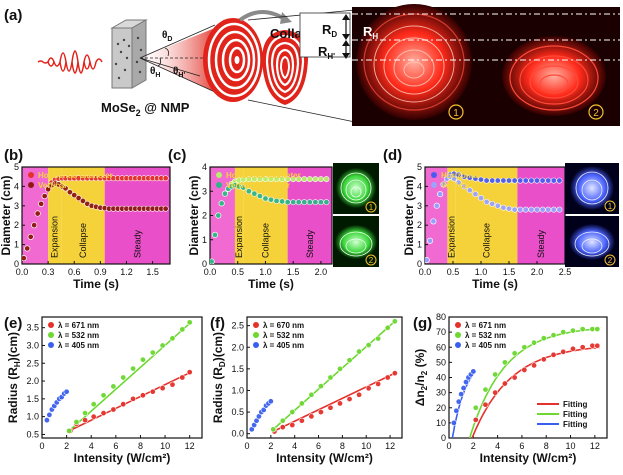 This screenshot has width=623, height=475. What do you see at coordinates (13, 15) in the screenshot?
I see `panel-label-a: (a)` at bounding box center [13, 15].